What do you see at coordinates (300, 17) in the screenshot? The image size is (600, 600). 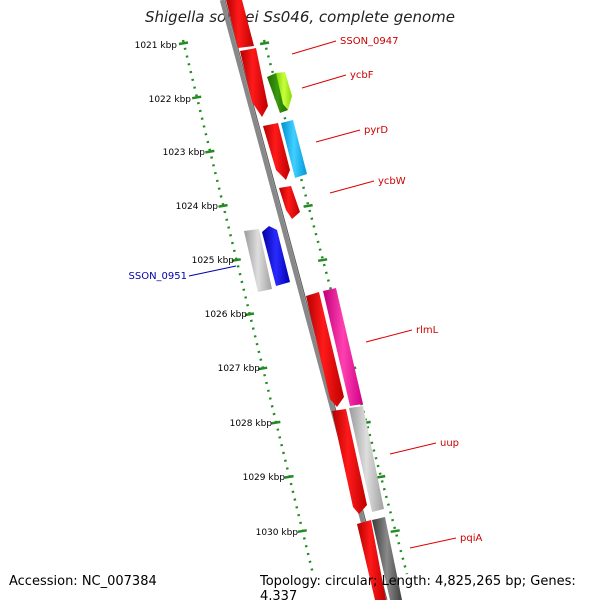 I see `genome-title: Shigella sonnei Ss046, complete genome` at bounding box center [300, 17].